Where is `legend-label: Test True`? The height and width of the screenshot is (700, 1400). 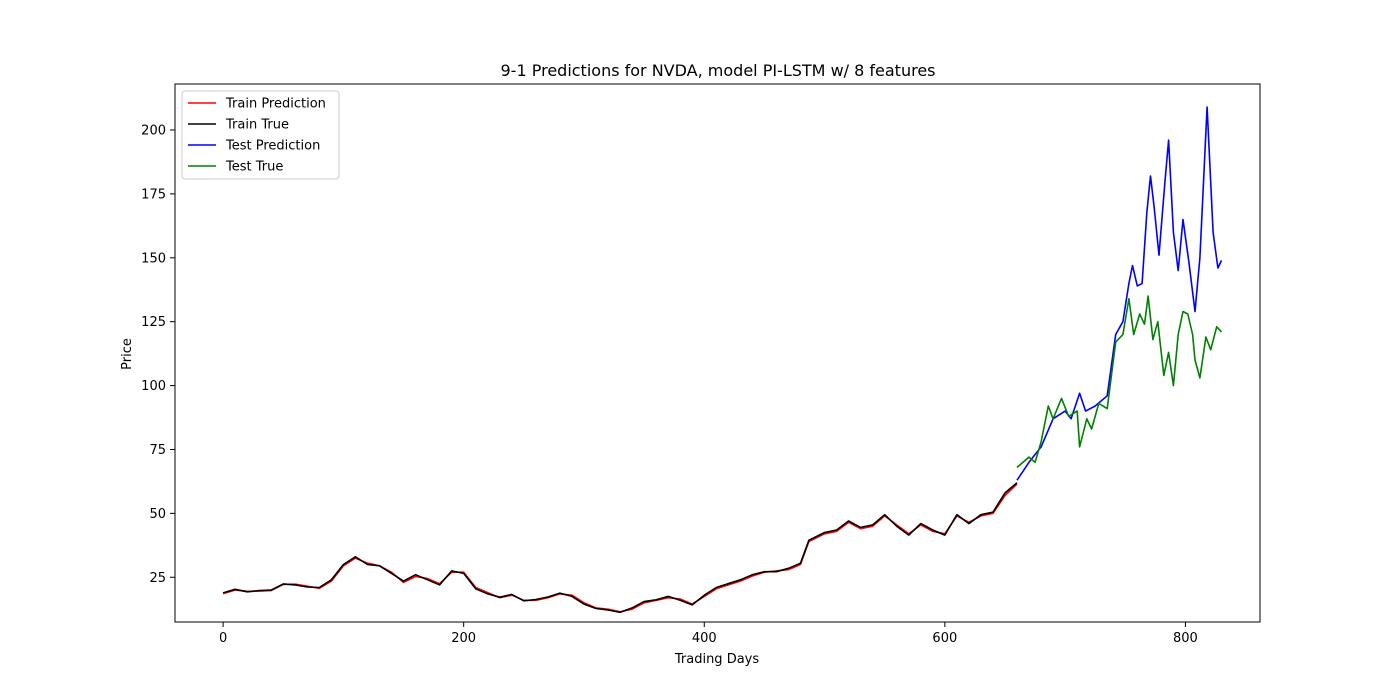 legend-label: Test True is located at coordinates (254, 167).